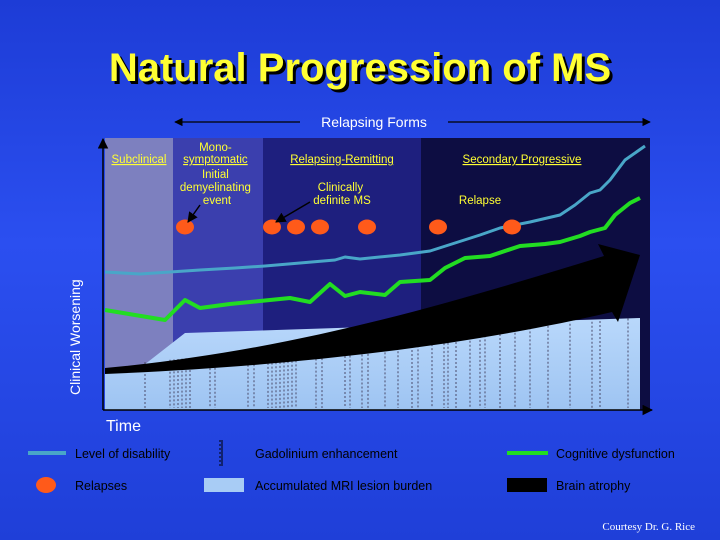 The height and width of the screenshot is (540, 720). Describe the element at coordinates (342, 160) in the screenshot. I see `phase-label-relapsing-remitting: Relapsing-Remitting` at that location.